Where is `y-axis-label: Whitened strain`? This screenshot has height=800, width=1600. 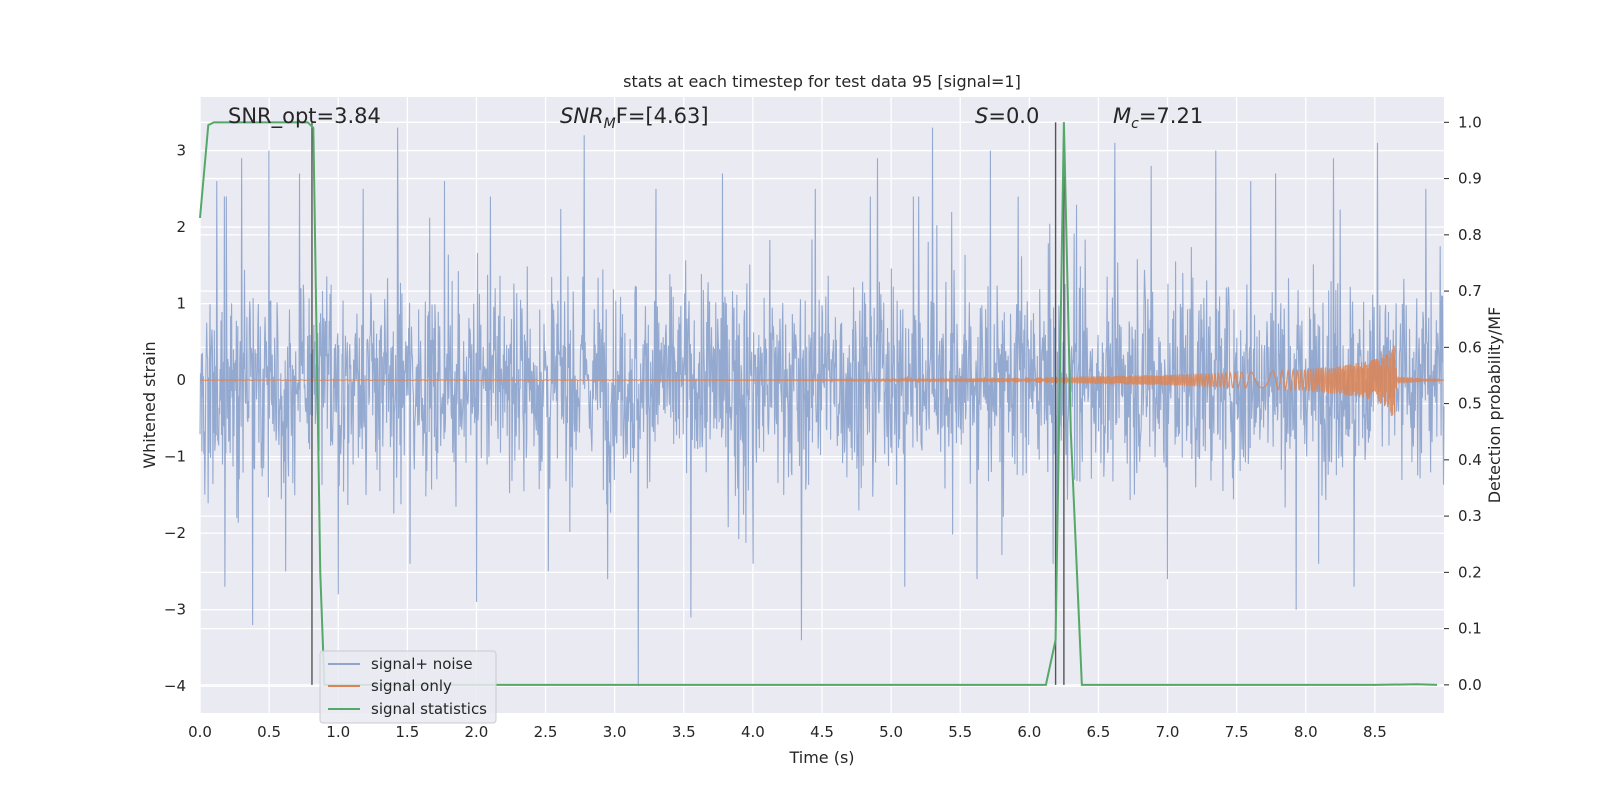 y-axis-label: Whitened strain is located at coordinates (149, 404).